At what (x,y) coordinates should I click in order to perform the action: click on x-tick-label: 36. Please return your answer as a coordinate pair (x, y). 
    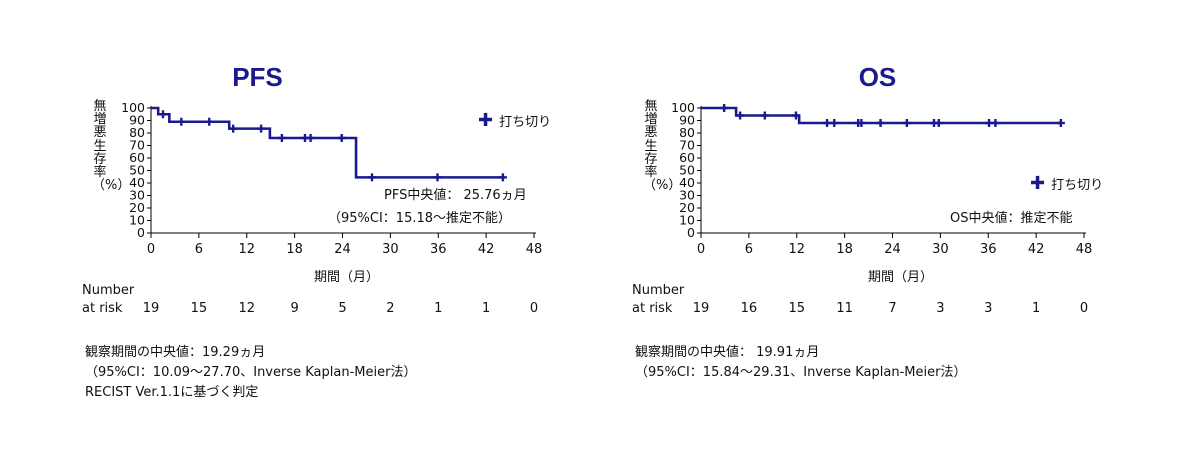
    Looking at the image, I should click on (438, 249).